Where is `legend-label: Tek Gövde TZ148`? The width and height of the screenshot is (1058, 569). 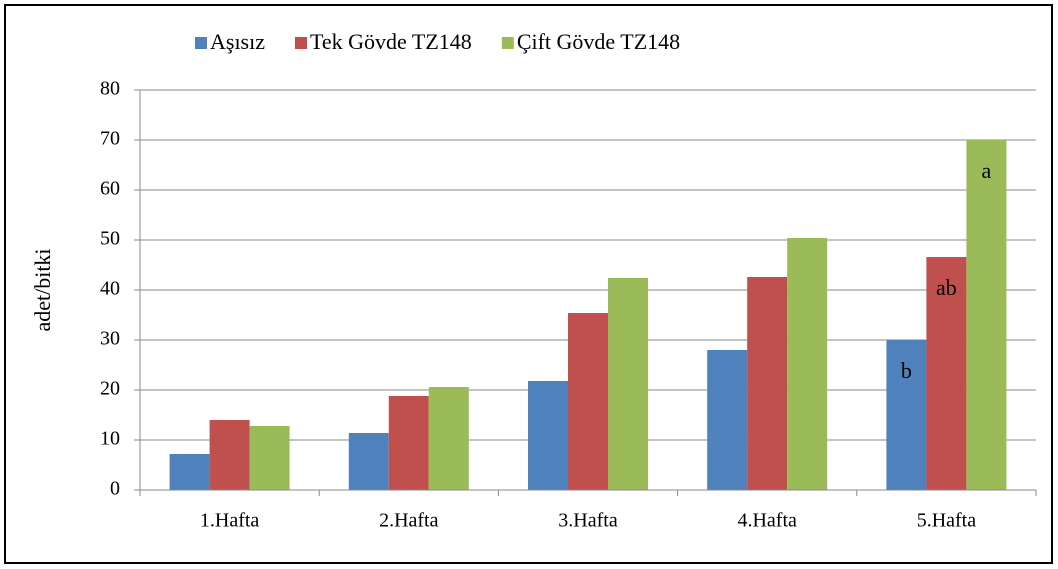 legend-label: Tek Gövde TZ148 is located at coordinates (391, 41).